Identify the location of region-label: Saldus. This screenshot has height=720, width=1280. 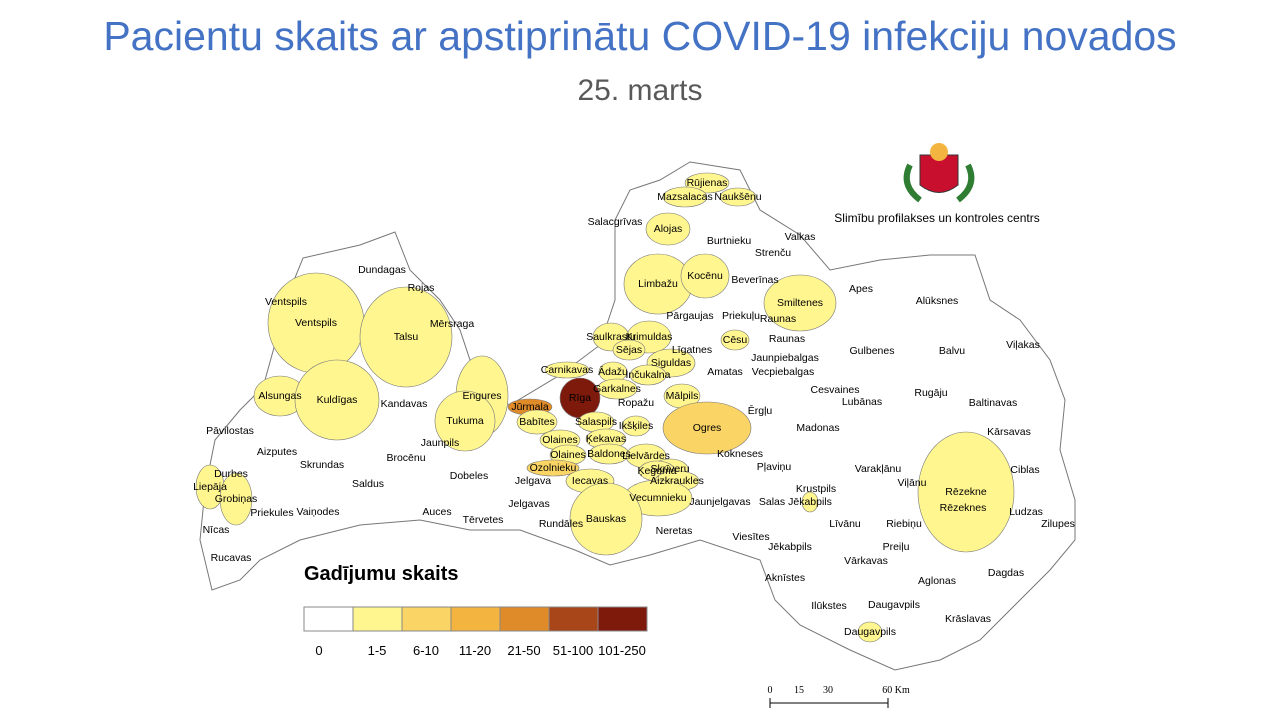
(368, 484).